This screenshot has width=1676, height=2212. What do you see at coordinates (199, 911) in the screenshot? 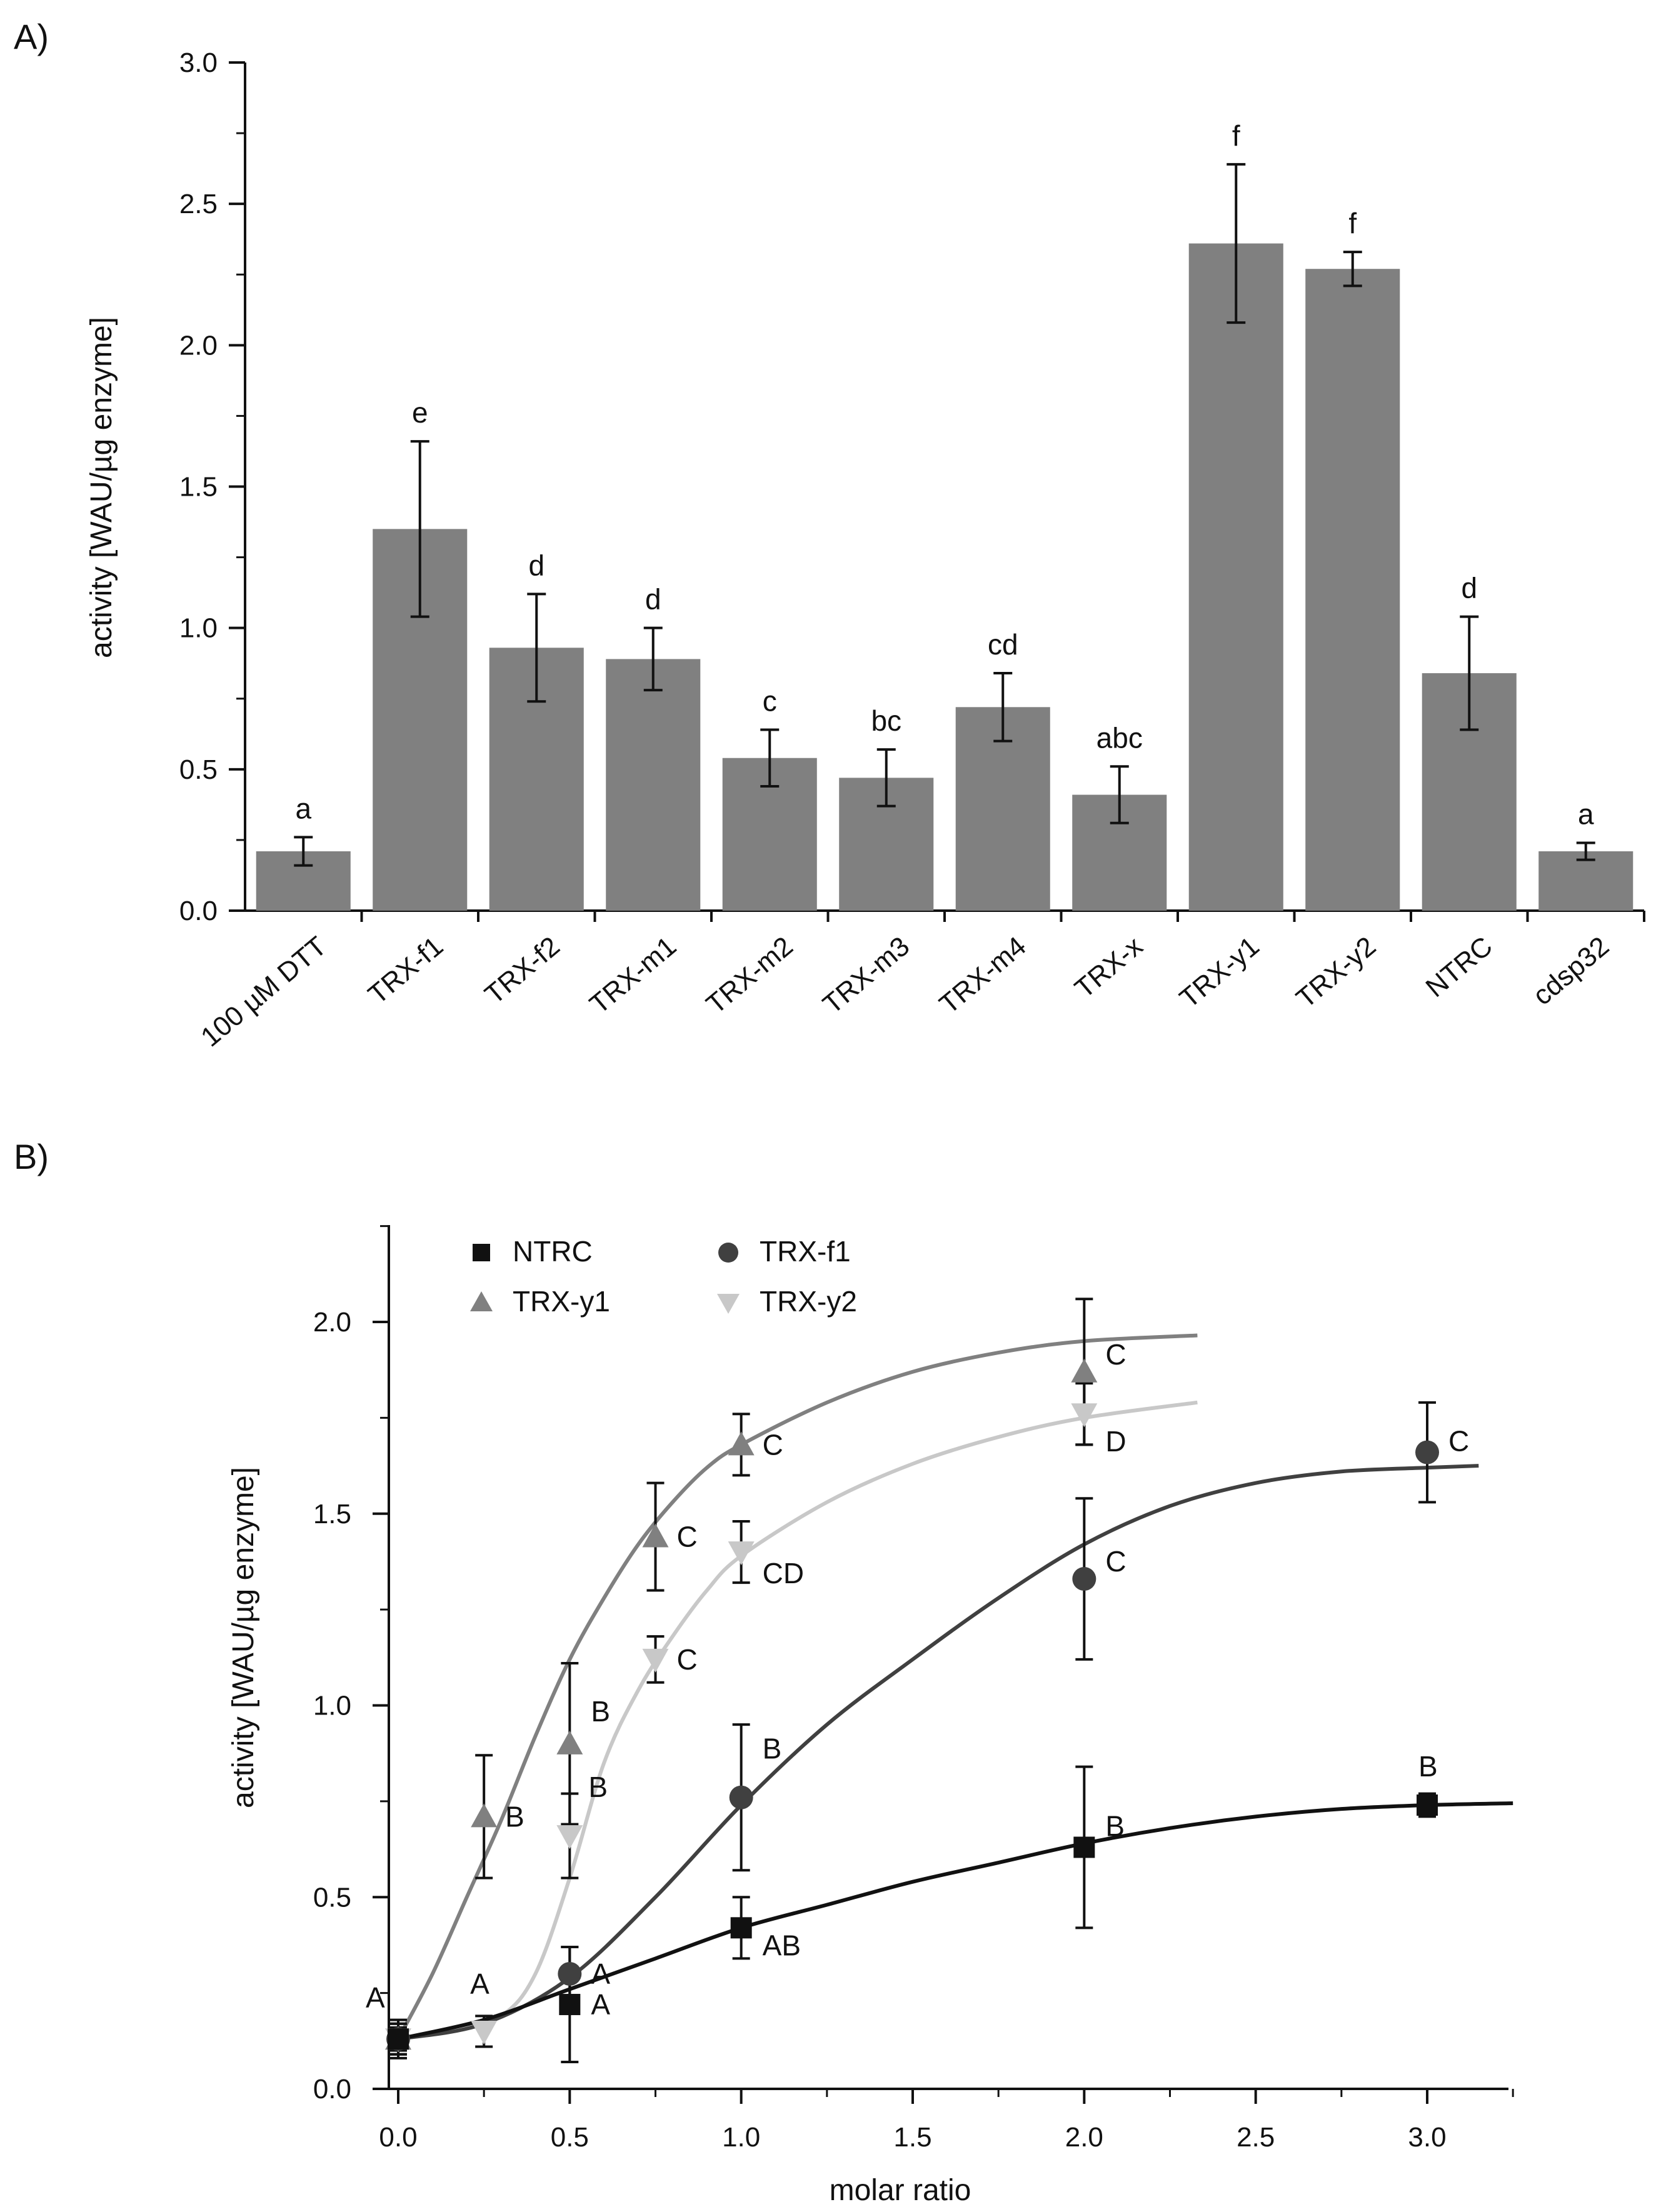
I see `panel-a-y-tick-label: 0.0` at bounding box center [199, 911].